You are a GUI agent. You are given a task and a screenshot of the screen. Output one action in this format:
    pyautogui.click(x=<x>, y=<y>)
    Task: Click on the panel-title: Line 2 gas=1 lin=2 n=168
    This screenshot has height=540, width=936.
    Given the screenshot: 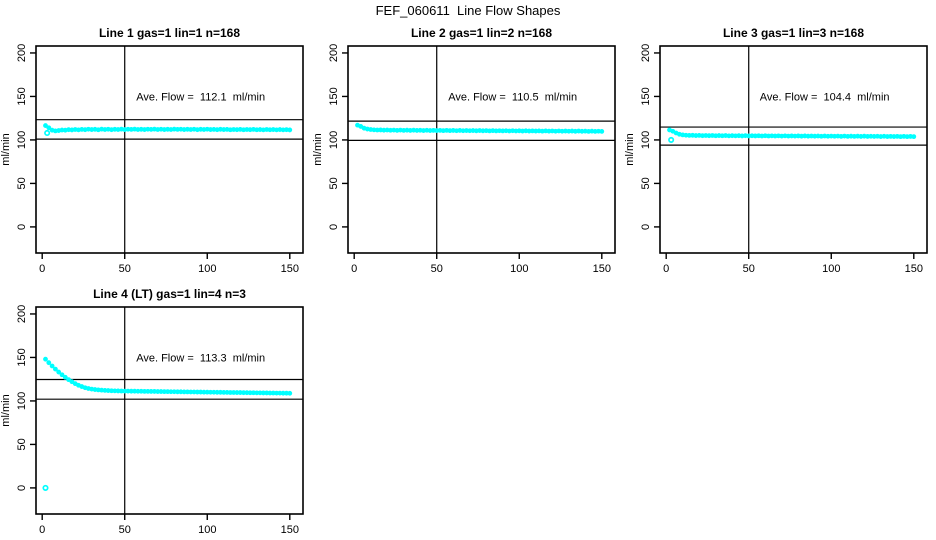 What is the action you would take?
    pyautogui.click(x=481, y=33)
    